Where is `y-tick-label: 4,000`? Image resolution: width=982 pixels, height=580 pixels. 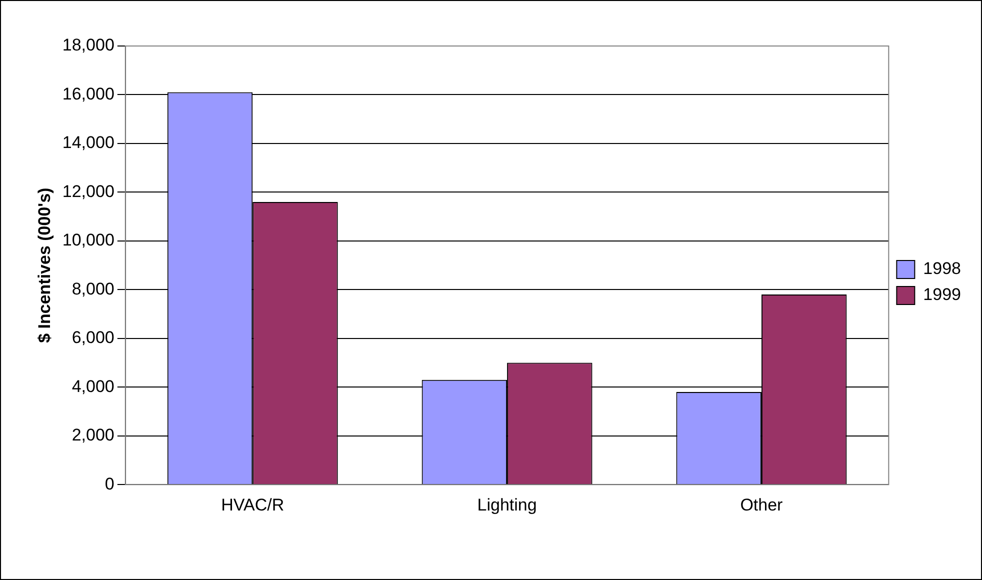
y-tick-label: 4,000 is located at coordinates (93, 386).